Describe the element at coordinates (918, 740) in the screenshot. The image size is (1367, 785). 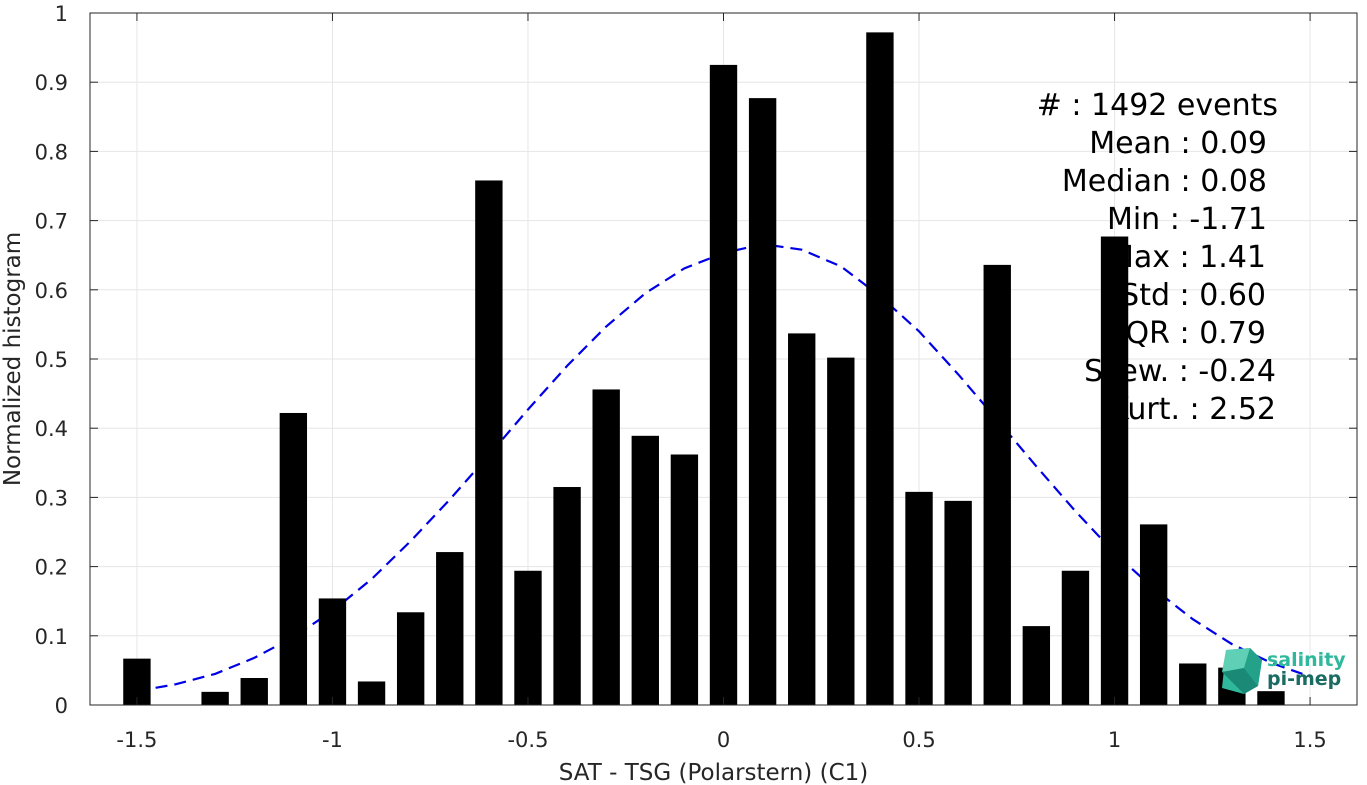
I see `x-tick-label: 0.5` at that location.